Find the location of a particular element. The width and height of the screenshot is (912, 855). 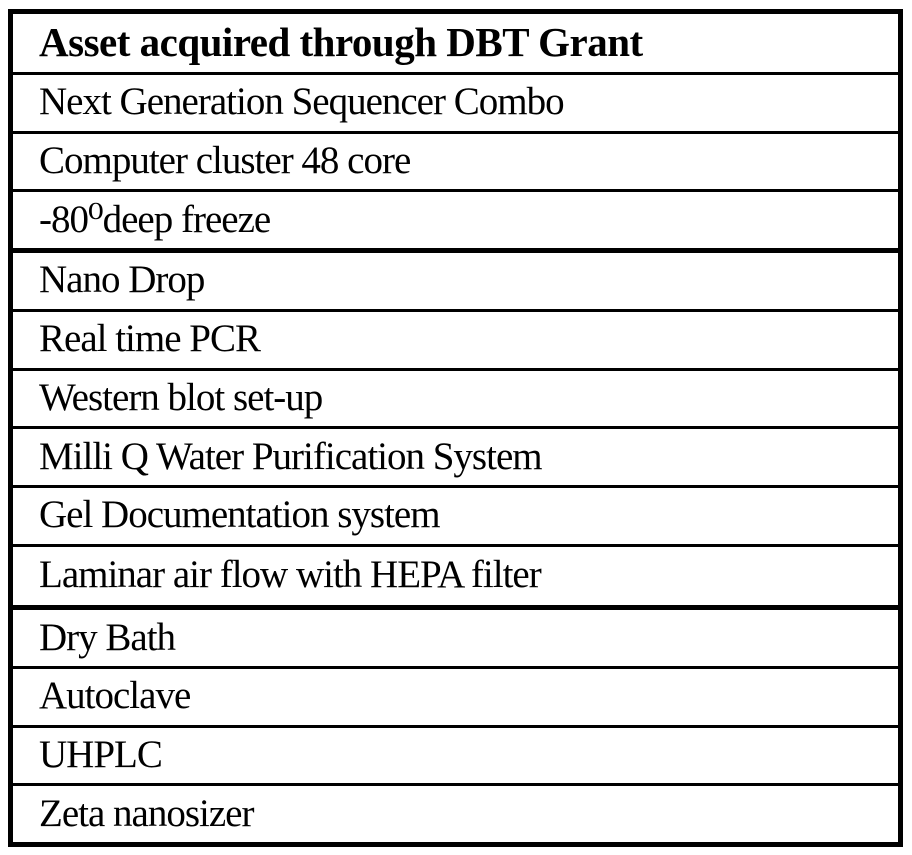

table-header: Asset acquired through DBT Grant is located at coordinates (455, 44).